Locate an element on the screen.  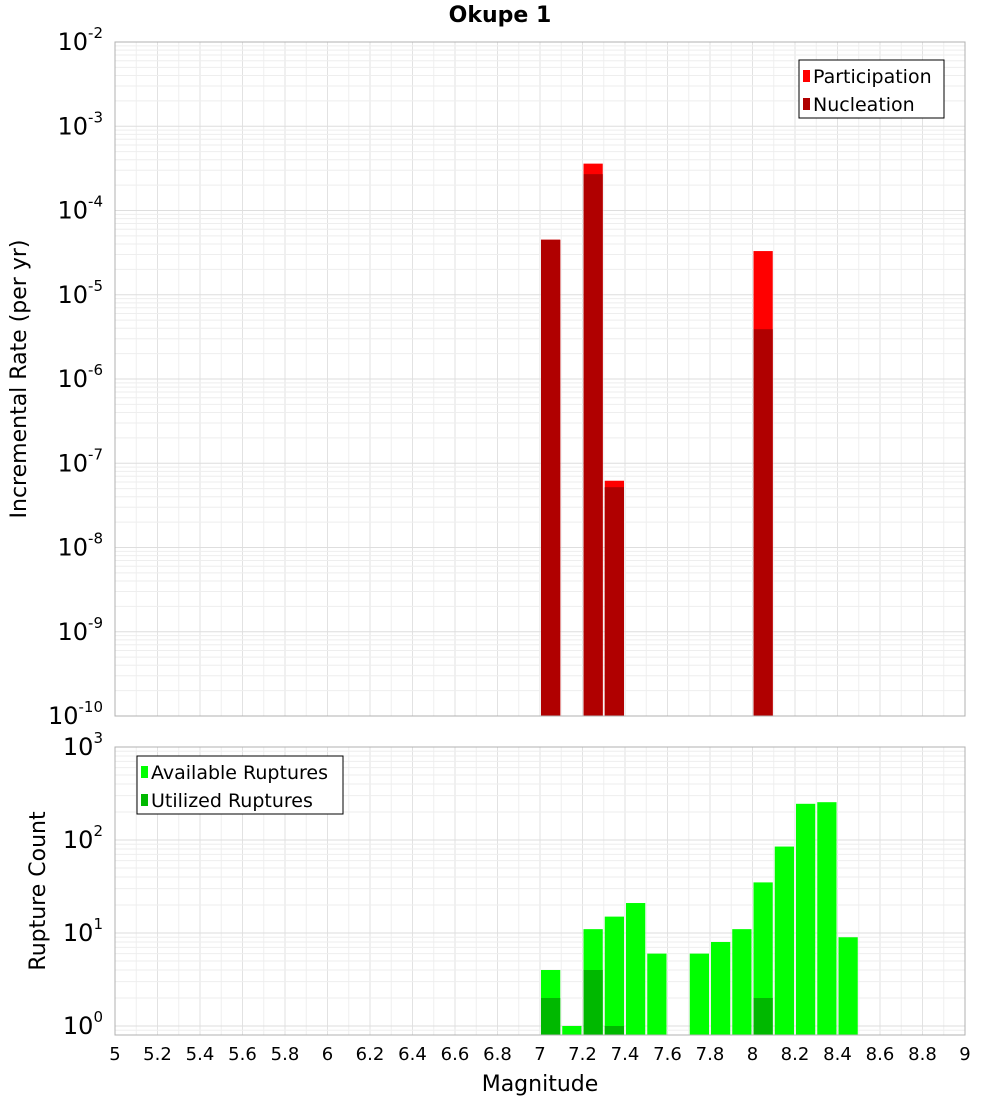
y-tick-label: 10⁻² is located at coordinates (80, 40).